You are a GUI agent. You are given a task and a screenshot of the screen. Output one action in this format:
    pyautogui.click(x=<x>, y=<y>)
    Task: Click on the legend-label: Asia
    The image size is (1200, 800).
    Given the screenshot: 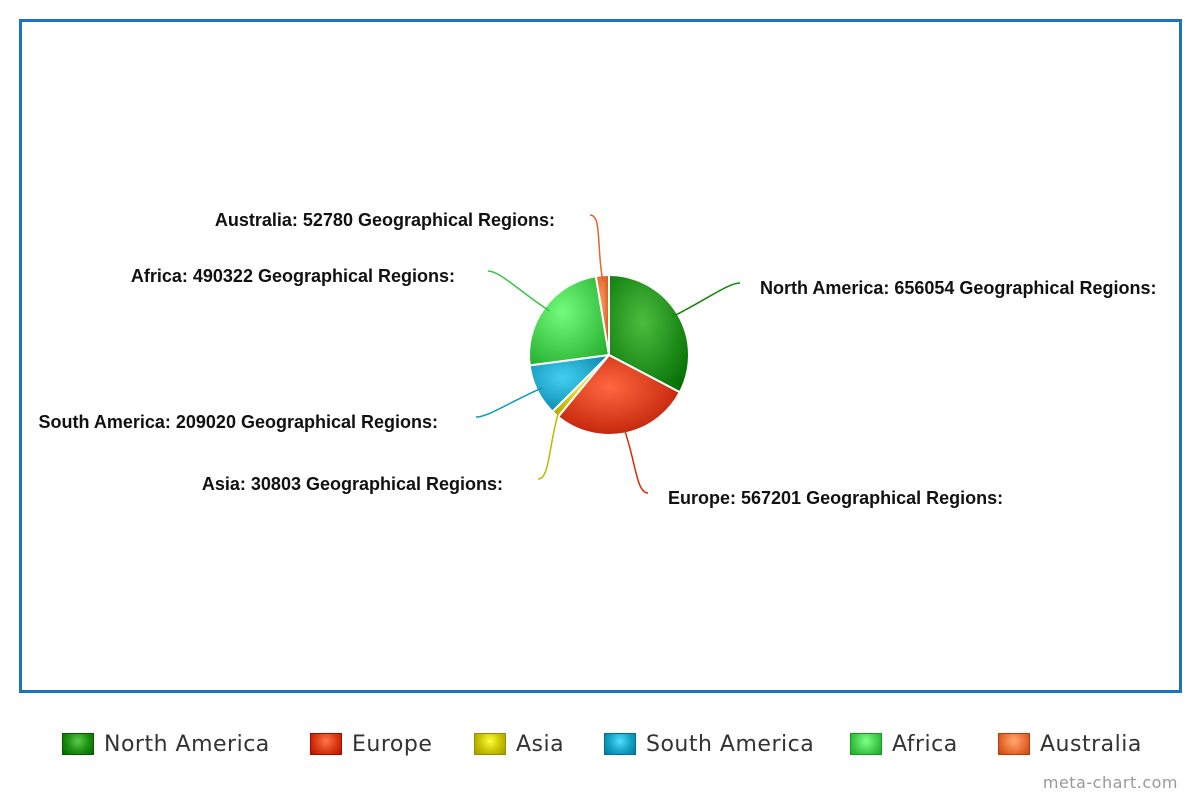 What is the action you would take?
    pyautogui.click(x=540, y=744)
    